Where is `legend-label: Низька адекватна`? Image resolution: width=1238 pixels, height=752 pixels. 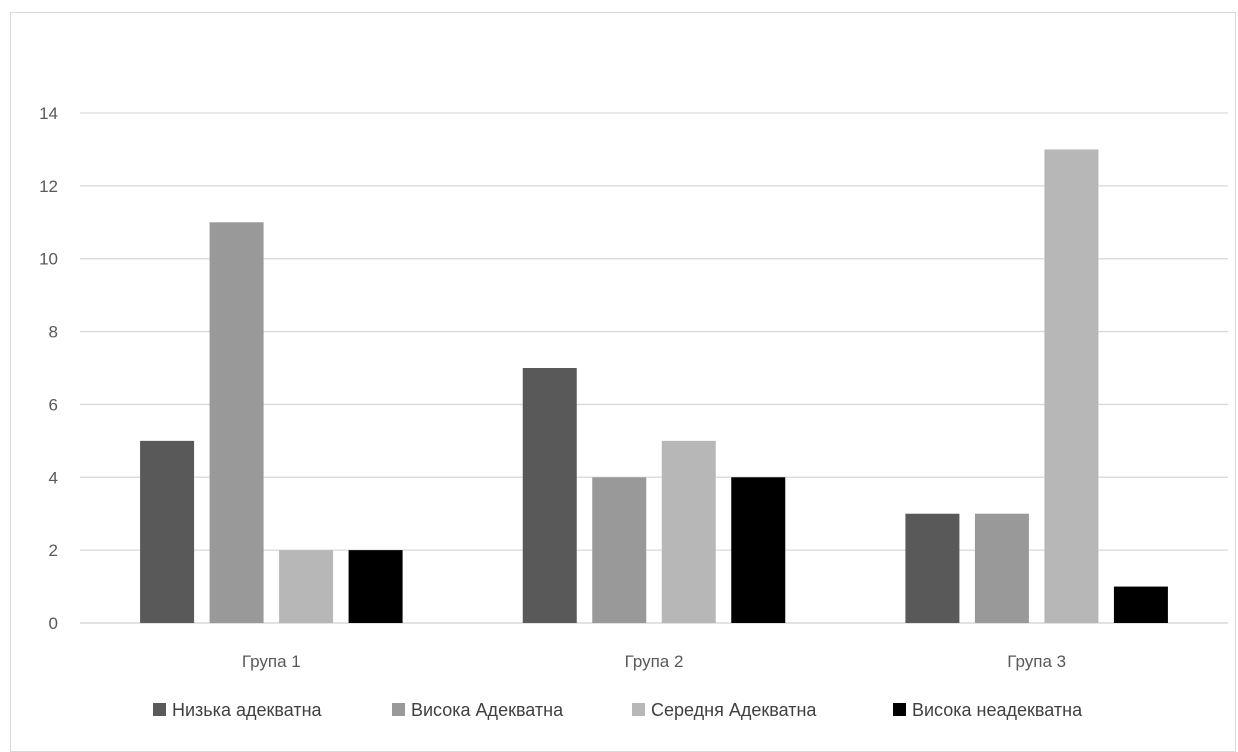
legend-label: Низька адекватна is located at coordinates (247, 710).